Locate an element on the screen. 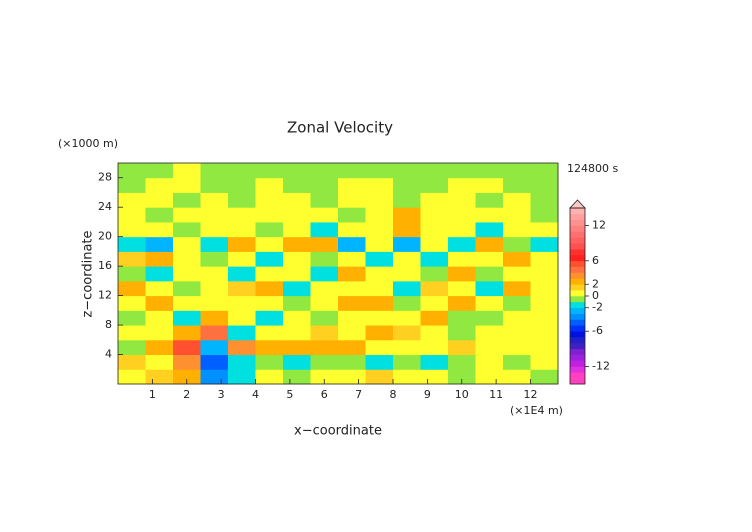 This screenshot has width=752, height=532. colorbar-tick-label: -12 is located at coordinates (601, 365).